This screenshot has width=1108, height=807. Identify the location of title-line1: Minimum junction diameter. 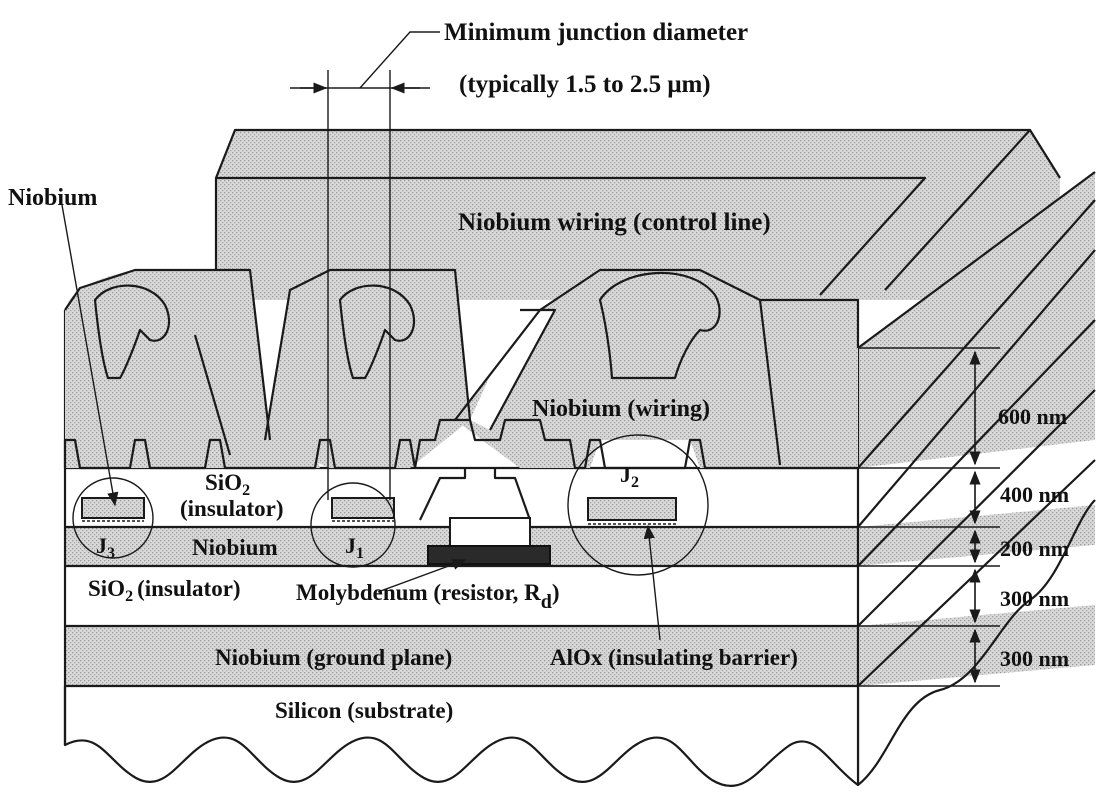
(596, 32).